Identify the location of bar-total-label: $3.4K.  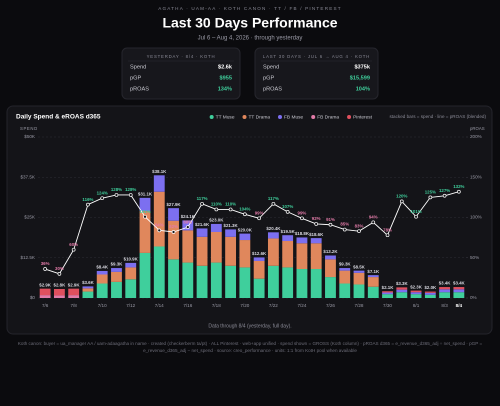
(459, 283).